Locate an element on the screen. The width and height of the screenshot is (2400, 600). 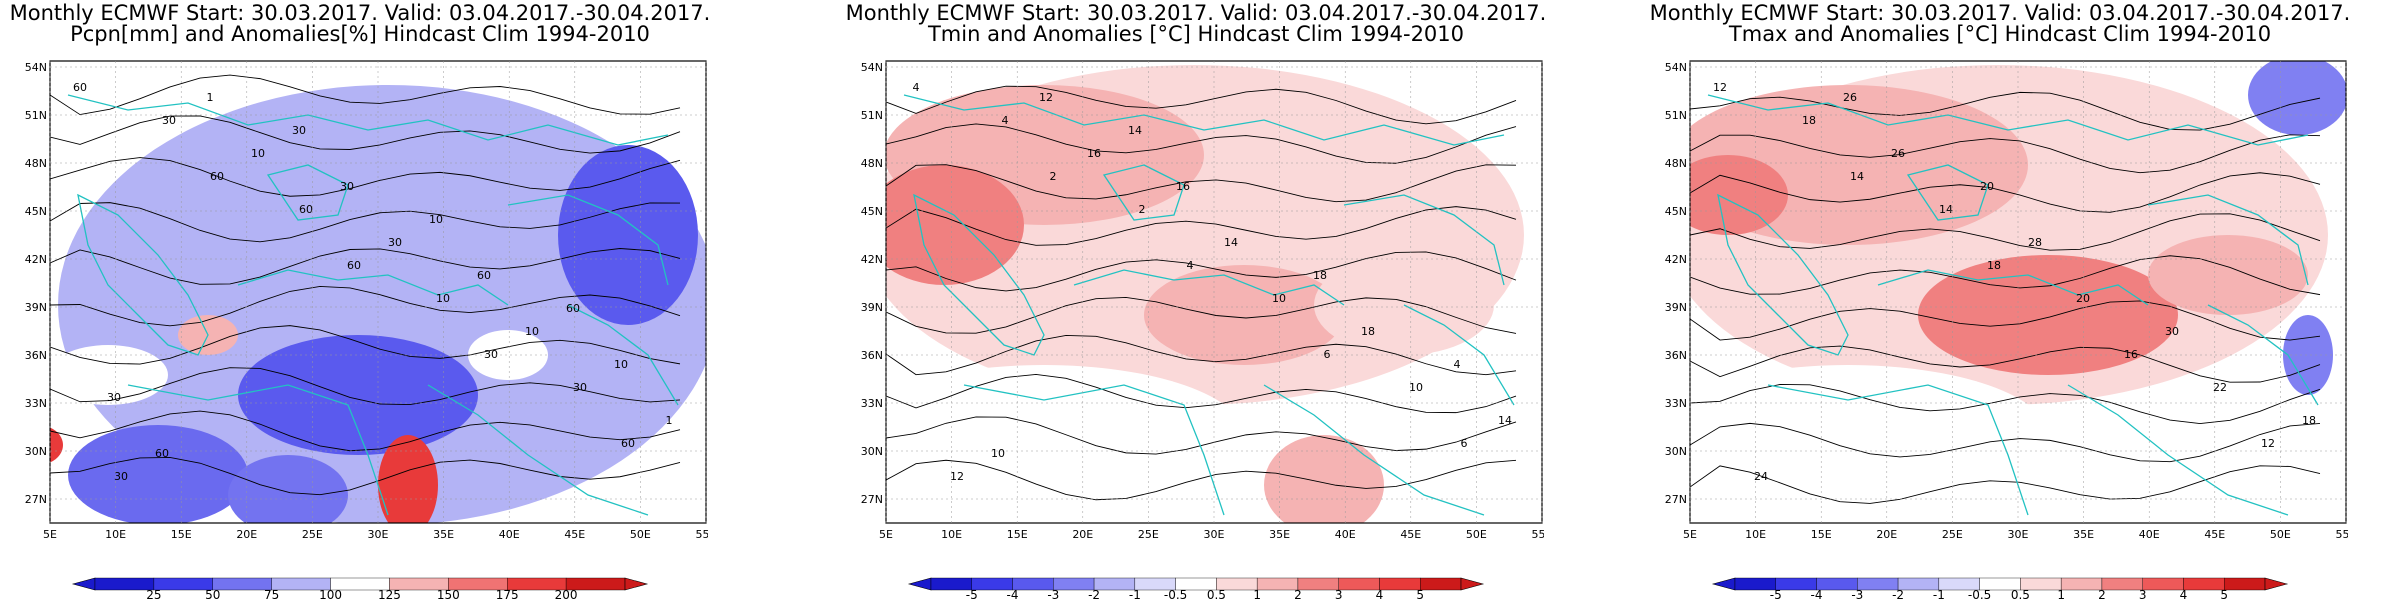
colorbar-label: 150 is located at coordinates (448, 594).